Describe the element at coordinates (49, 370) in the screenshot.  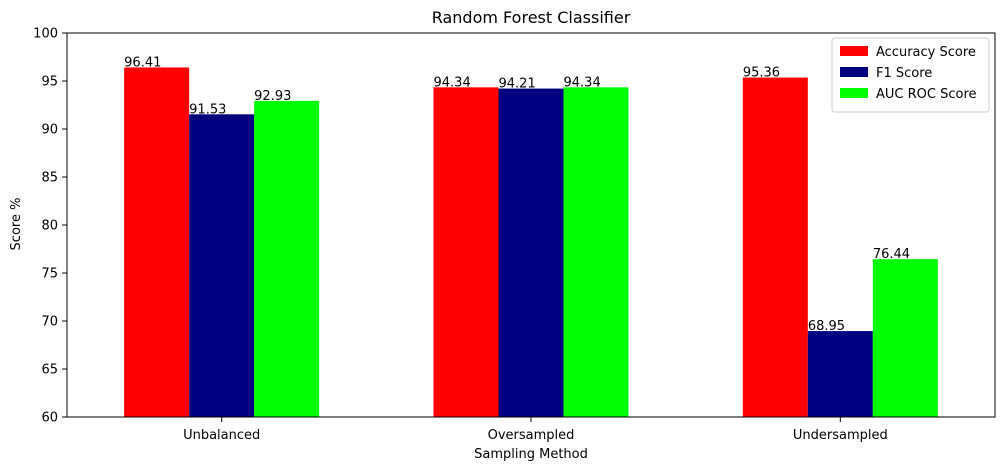
I see `y-tick-label: 65` at that location.